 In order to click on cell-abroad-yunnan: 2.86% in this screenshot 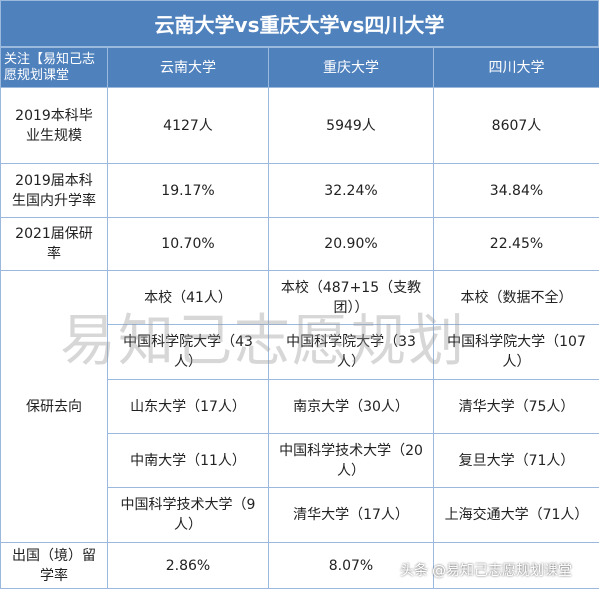, I will do `click(188, 565)`.